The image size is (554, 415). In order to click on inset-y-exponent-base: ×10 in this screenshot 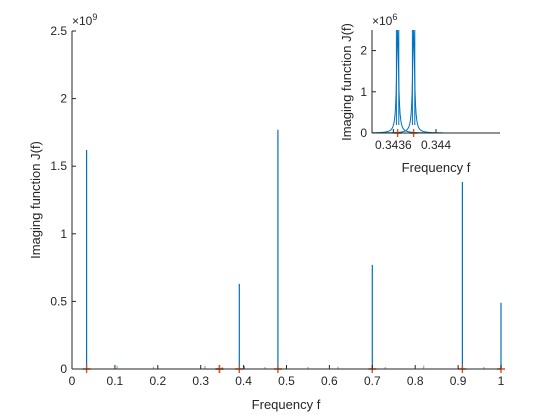, I will do `click(382, 21)`.